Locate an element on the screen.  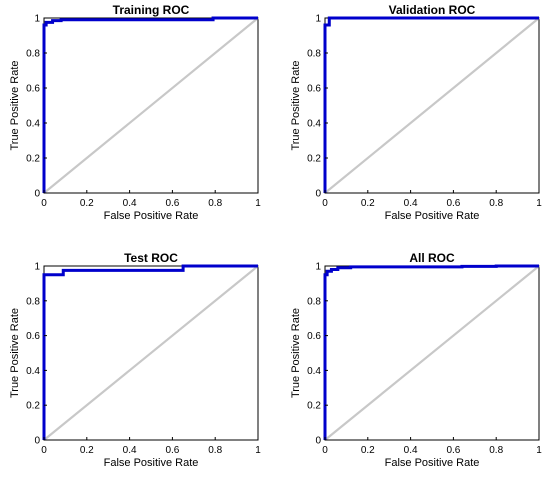
test-roc-x-tick-label: 0.8 is located at coordinates (215, 450).